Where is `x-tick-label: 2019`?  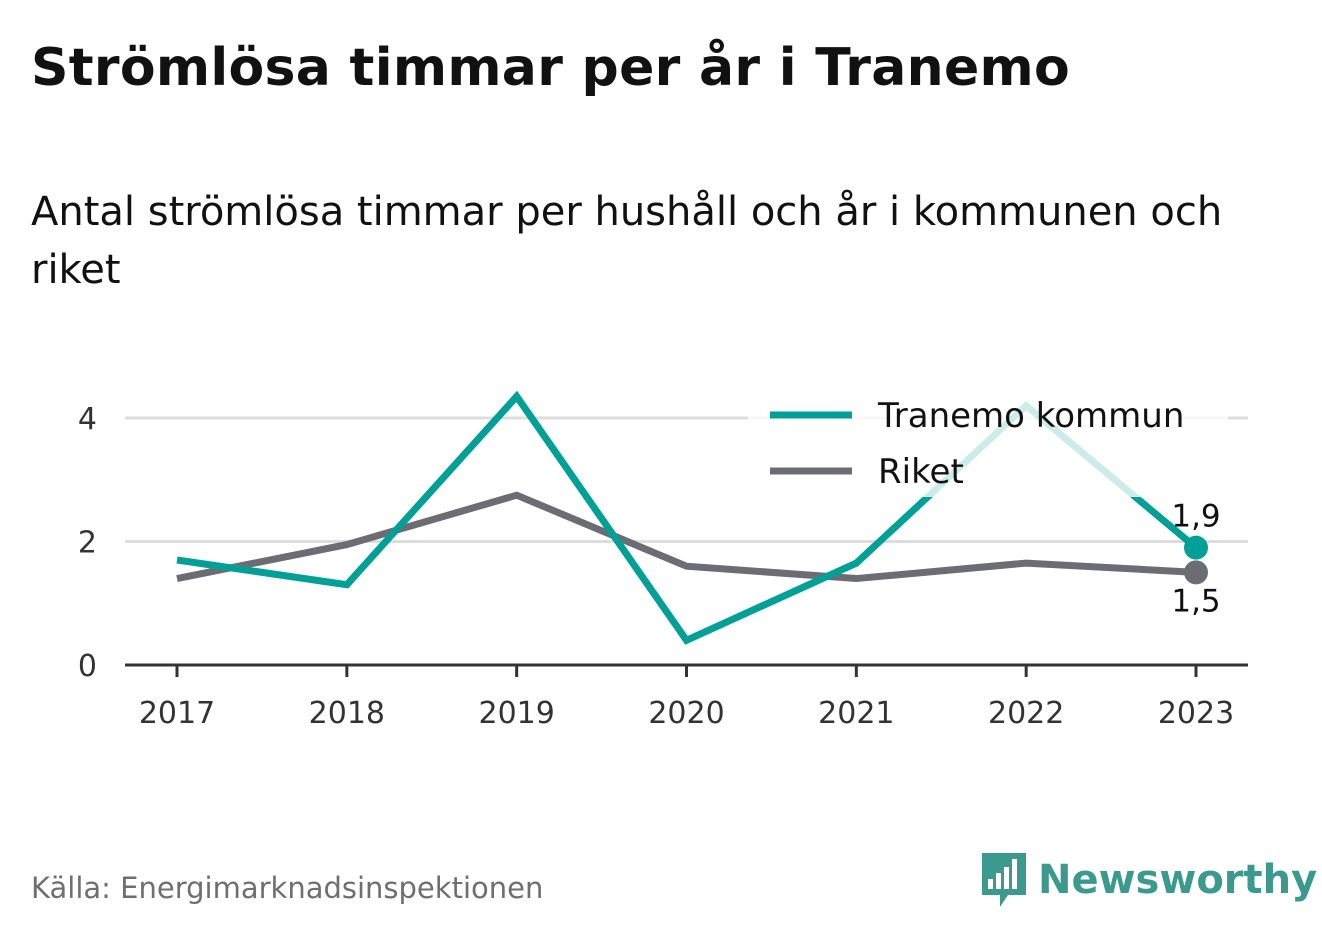 x-tick-label: 2019 is located at coordinates (516, 713).